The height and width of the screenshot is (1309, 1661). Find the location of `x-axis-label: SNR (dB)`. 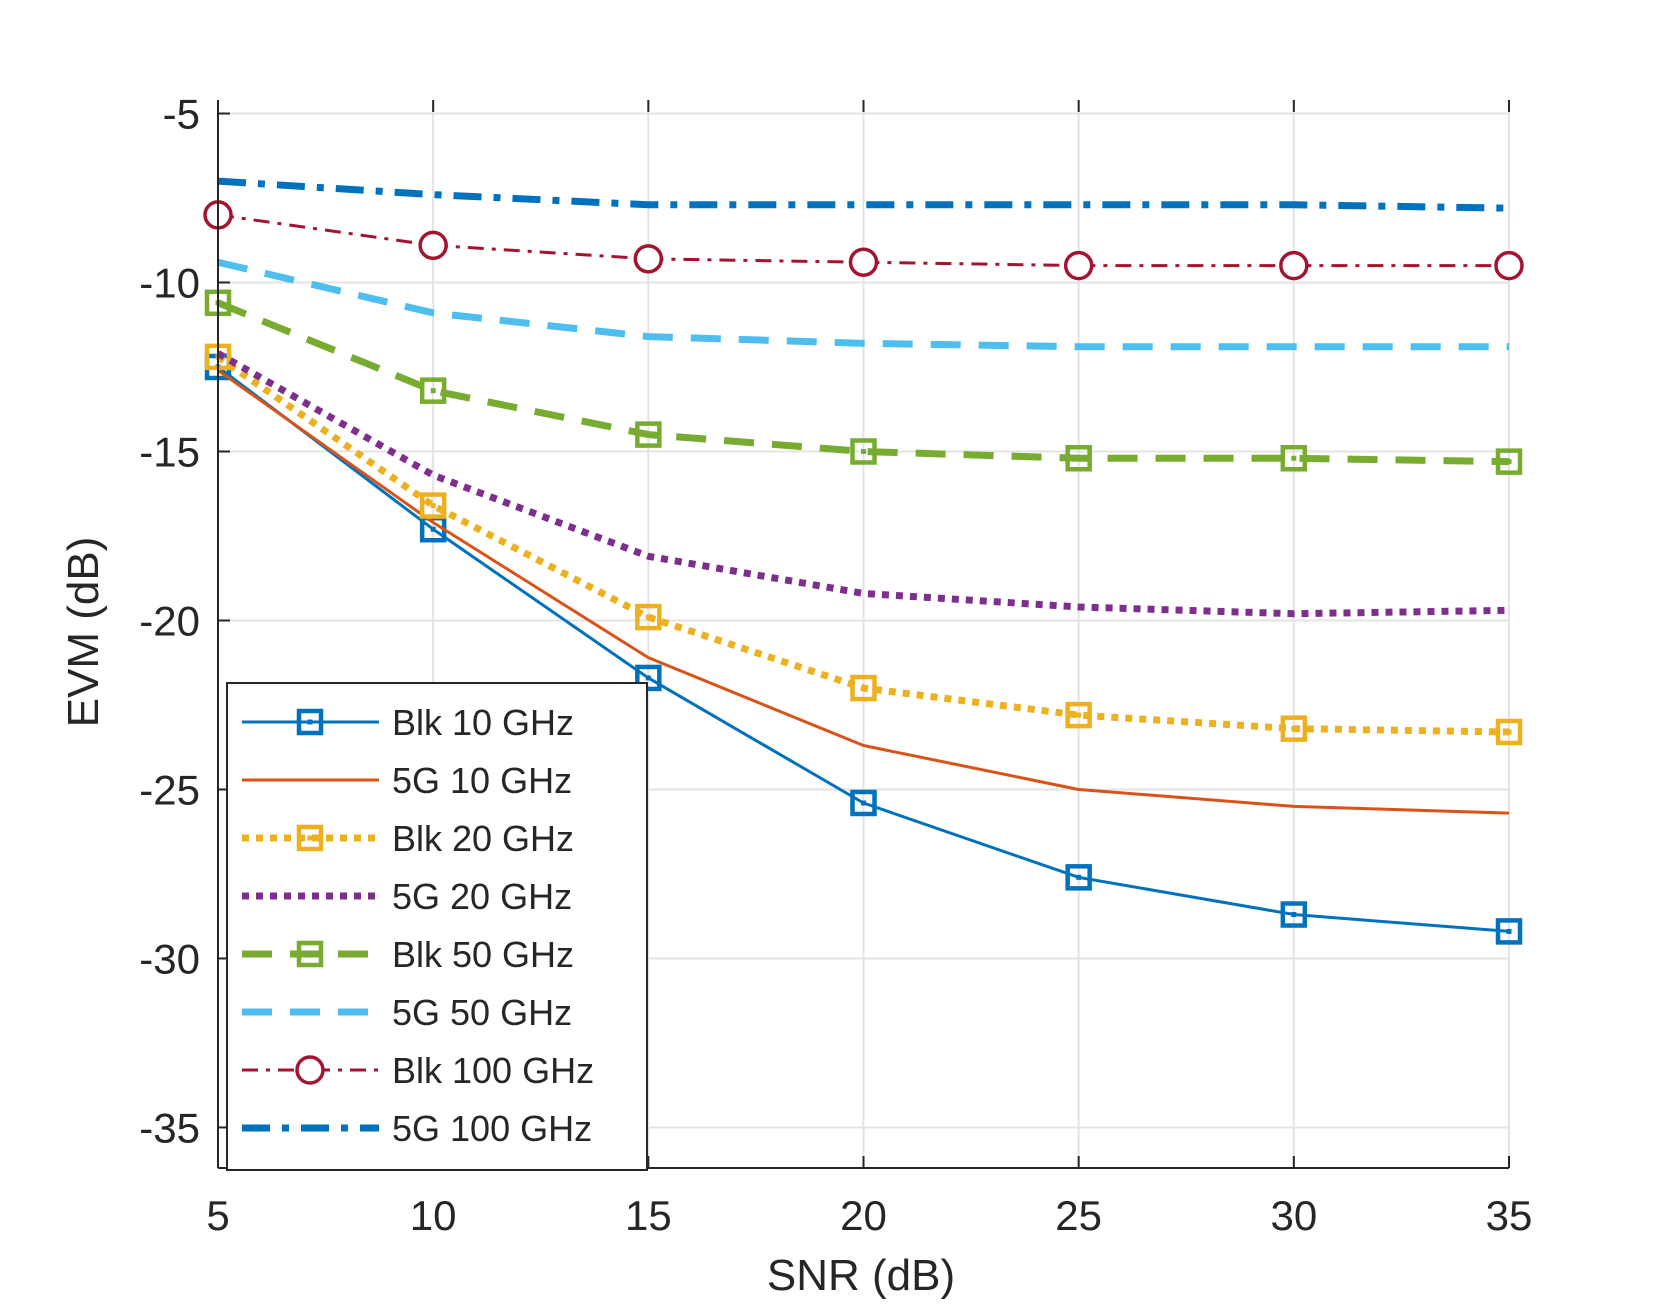

x-axis-label: SNR (dB) is located at coordinates (861, 1275).